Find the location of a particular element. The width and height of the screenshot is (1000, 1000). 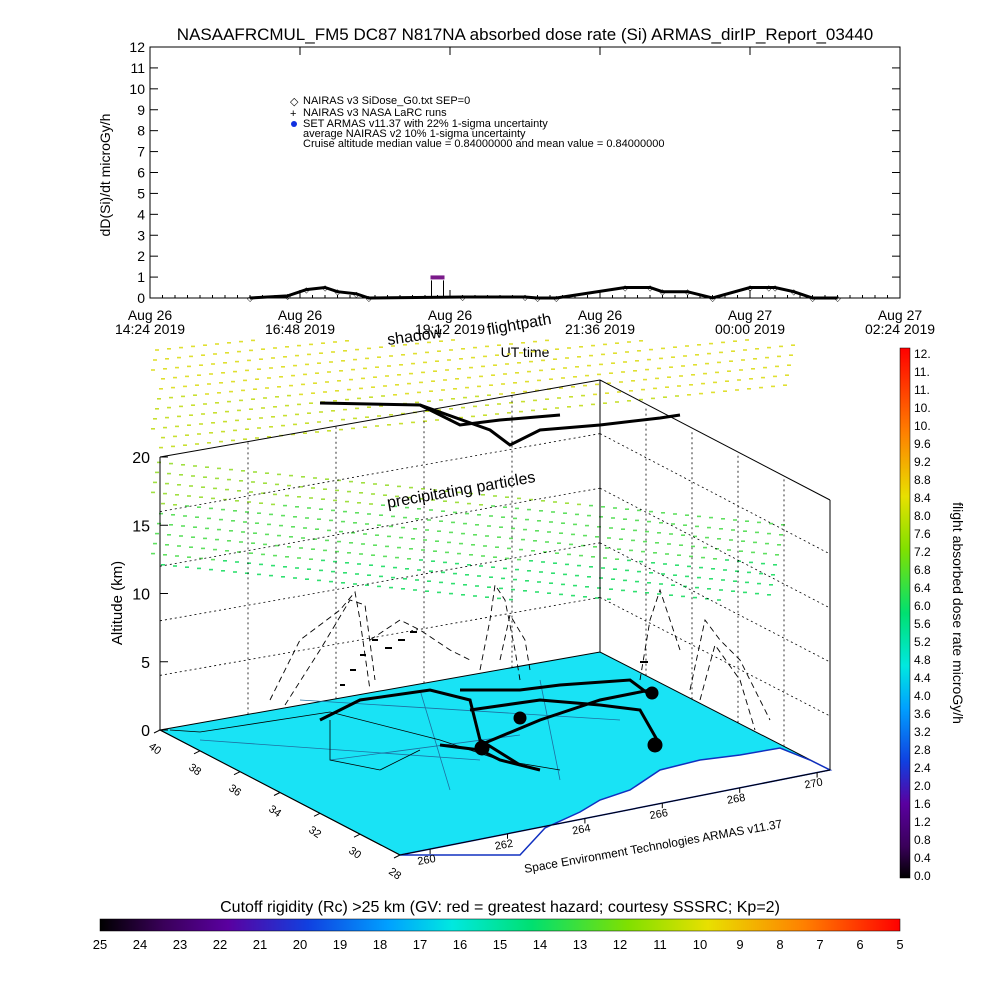

ground-map is located at coordinates (495, 753).